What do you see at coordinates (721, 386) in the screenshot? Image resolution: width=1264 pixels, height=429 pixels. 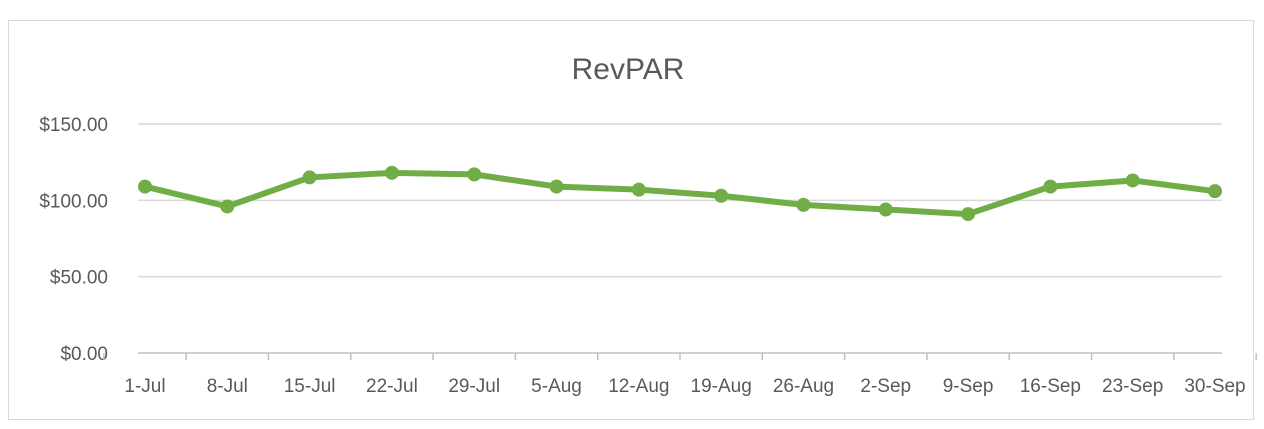 I see `x-tick-label-19-Aug: 19-Aug` at bounding box center [721, 386].